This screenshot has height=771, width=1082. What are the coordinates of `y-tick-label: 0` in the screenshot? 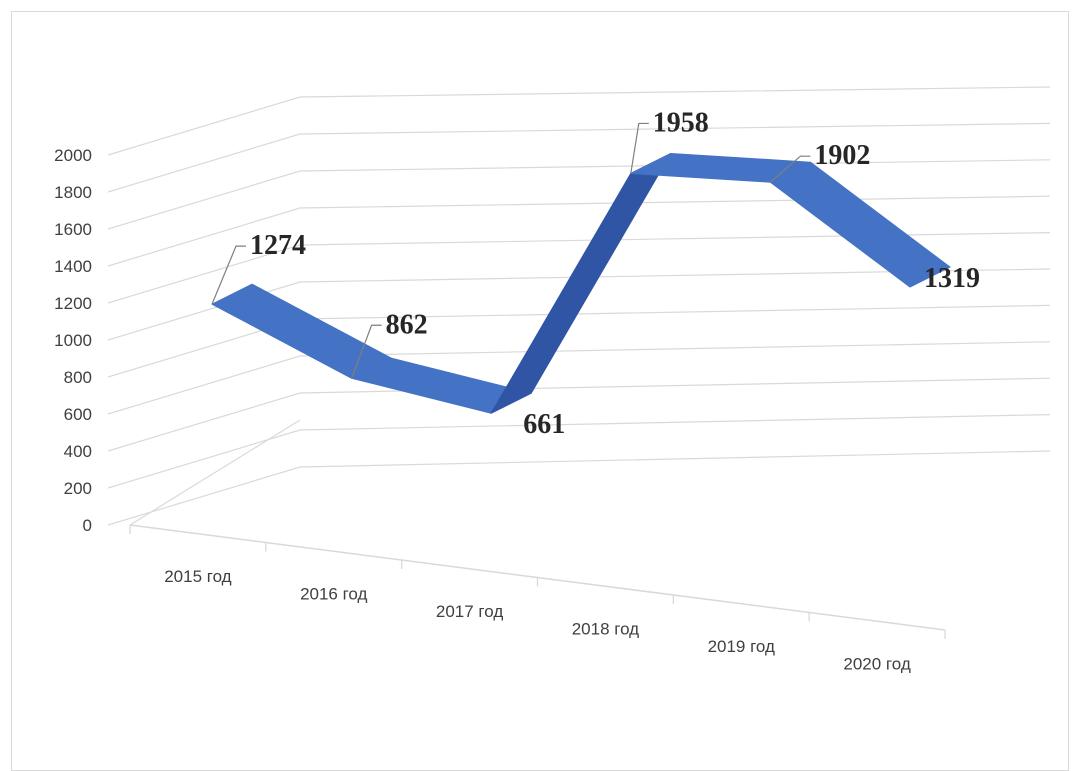 It's located at (87, 525).